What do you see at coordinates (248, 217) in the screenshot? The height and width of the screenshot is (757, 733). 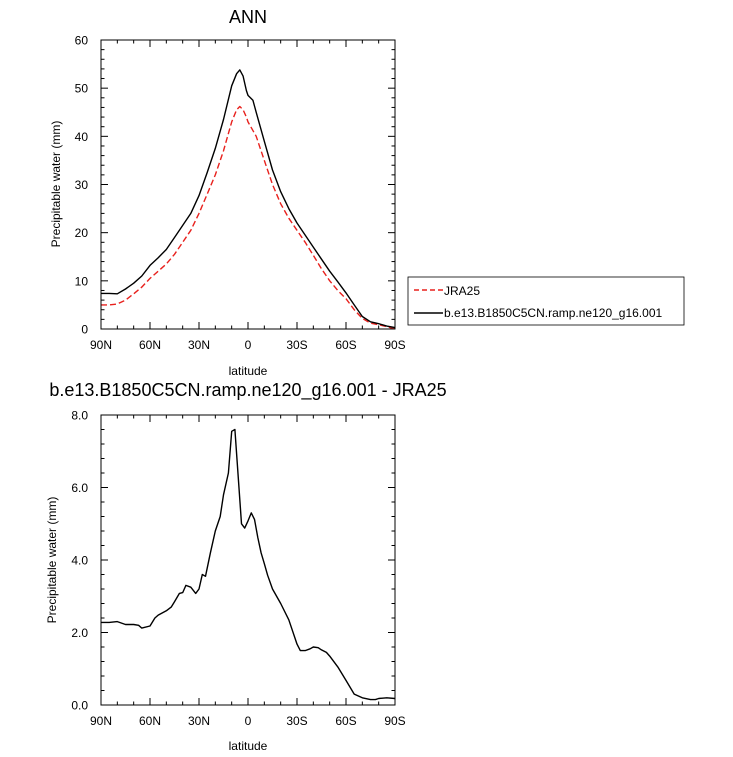 I see `top-series-line-jra25` at bounding box center [248, 217].